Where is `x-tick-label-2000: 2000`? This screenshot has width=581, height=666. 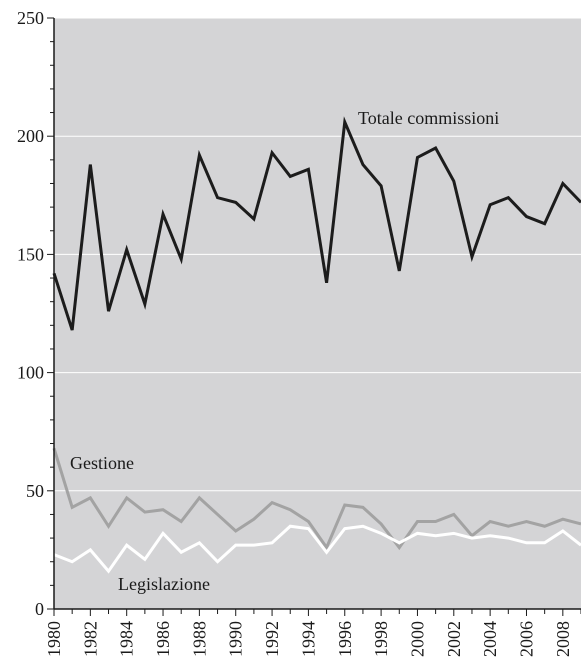 x-tick-label-2000: 2000 is located at coordinates (417, 639).